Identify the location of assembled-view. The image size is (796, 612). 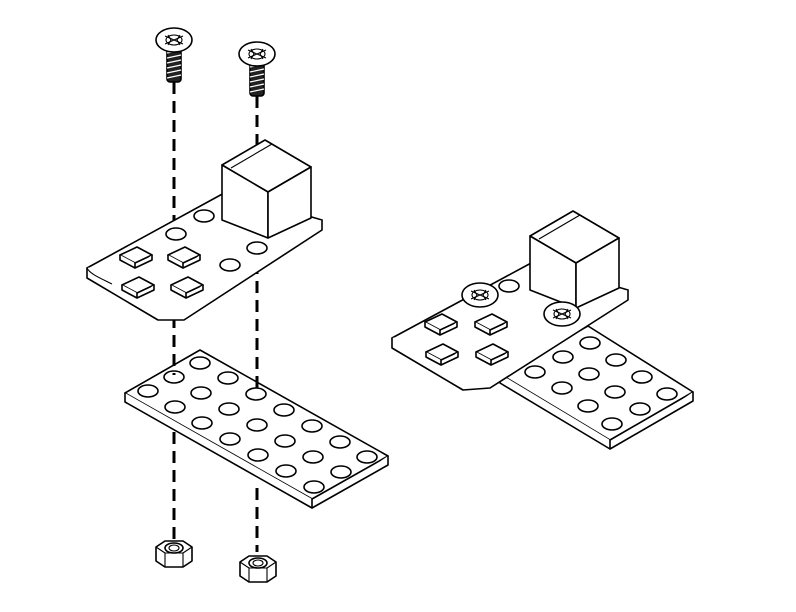
(542, 330).